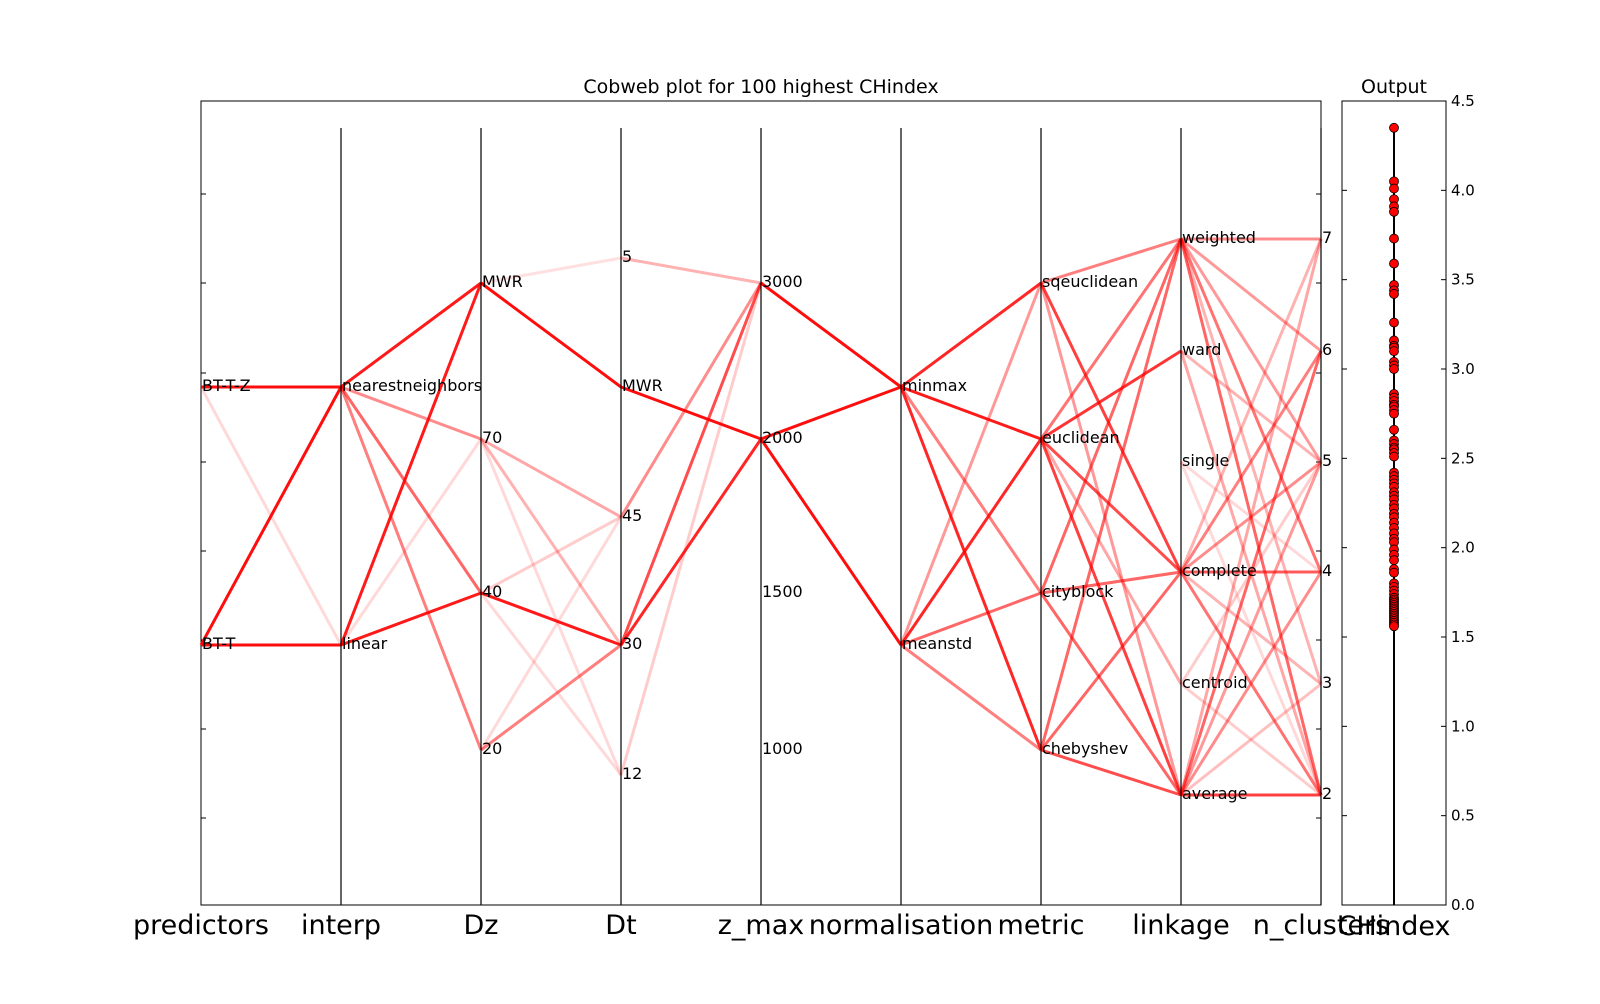  I want to click on level-label-z-max-1500: 1500, so click(782, 591).